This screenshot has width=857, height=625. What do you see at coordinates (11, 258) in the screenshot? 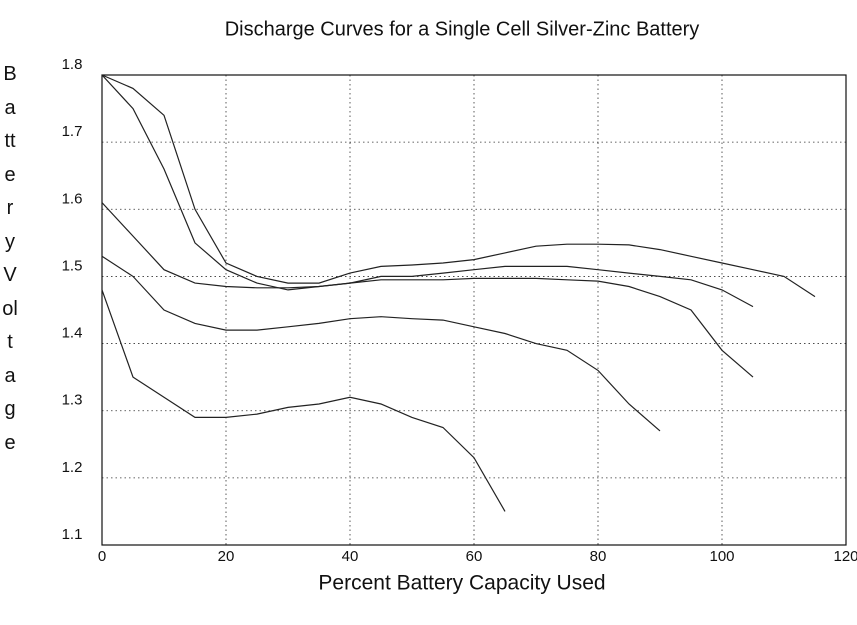
I see `y-axis-label: Battery Voltage` at bounding box center [11, 258].